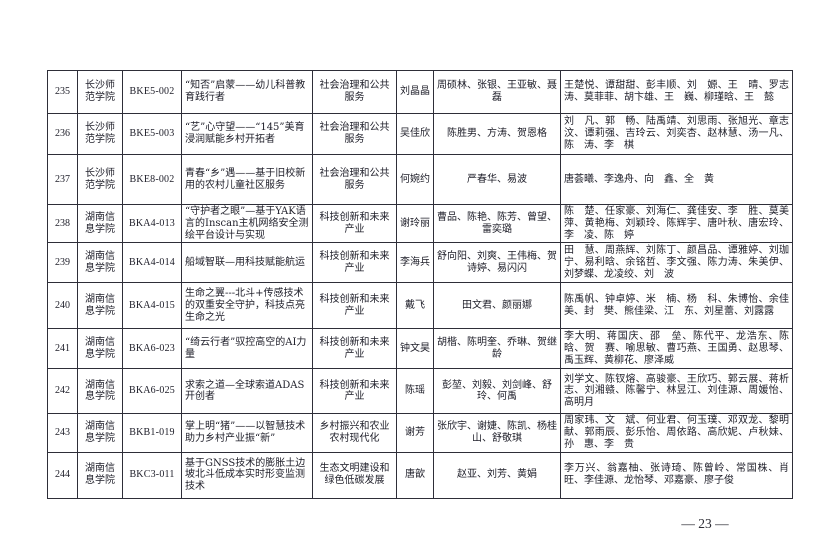 Image resolution: width=830 pixels, height=560 pixels. Describe the element at coordinates (497, 134) in the screenshot. I see `cell-advisors: 陈胜男、方涛、贺恩格` at that location.